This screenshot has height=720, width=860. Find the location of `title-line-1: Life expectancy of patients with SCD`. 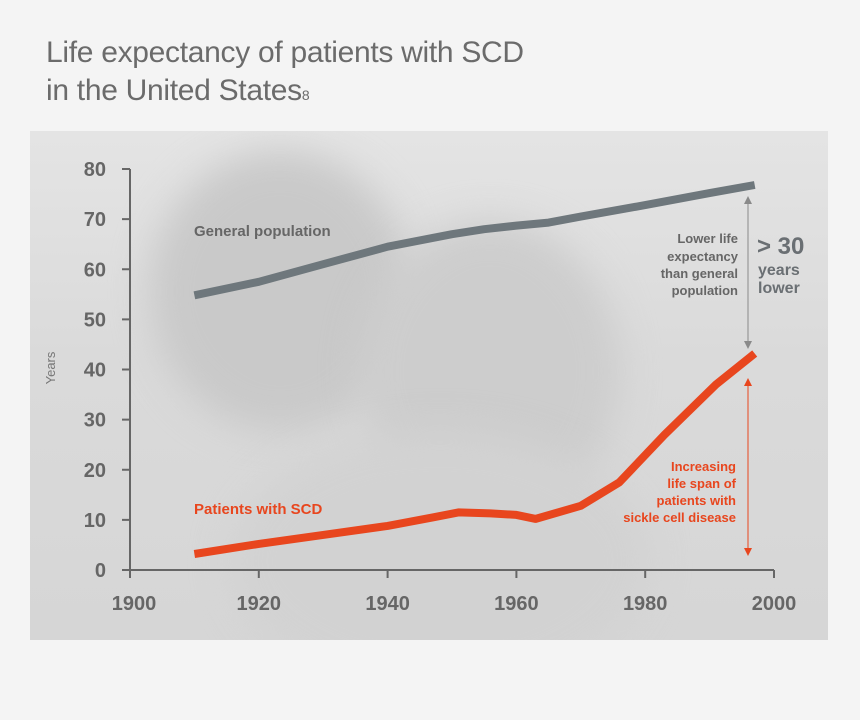

title-line-1: Life expectancy of patients with SCD is located at coordinates (285, 52).